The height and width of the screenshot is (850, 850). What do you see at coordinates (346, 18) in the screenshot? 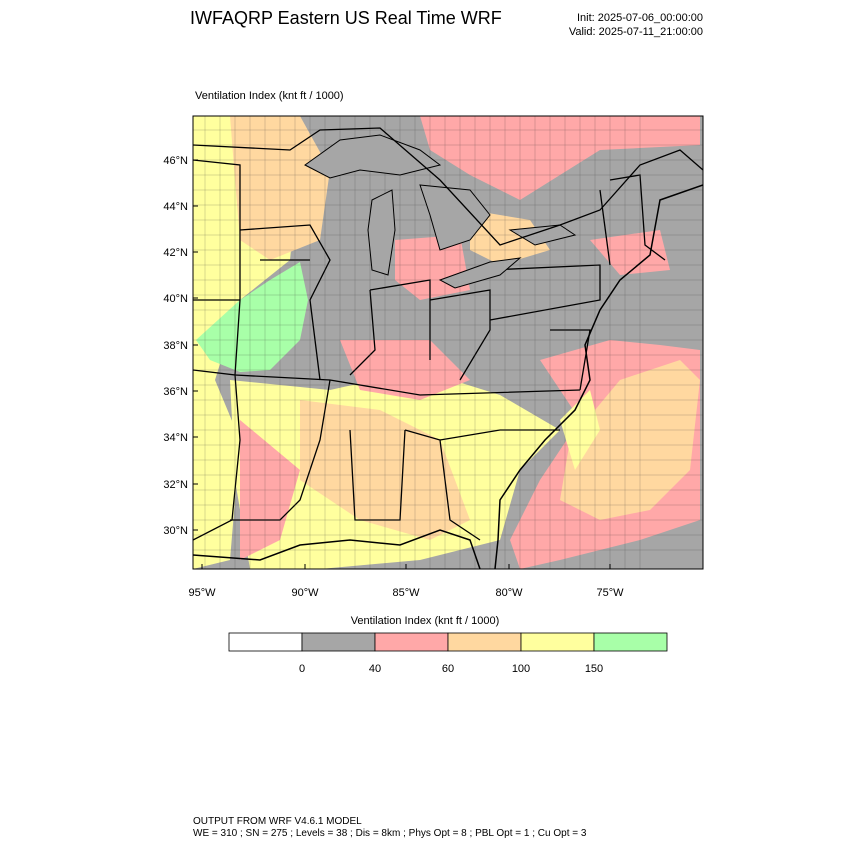
I see `plot-title: IWFAQRP Eastern US Real Time WRF` at bounding box center [346, 18].